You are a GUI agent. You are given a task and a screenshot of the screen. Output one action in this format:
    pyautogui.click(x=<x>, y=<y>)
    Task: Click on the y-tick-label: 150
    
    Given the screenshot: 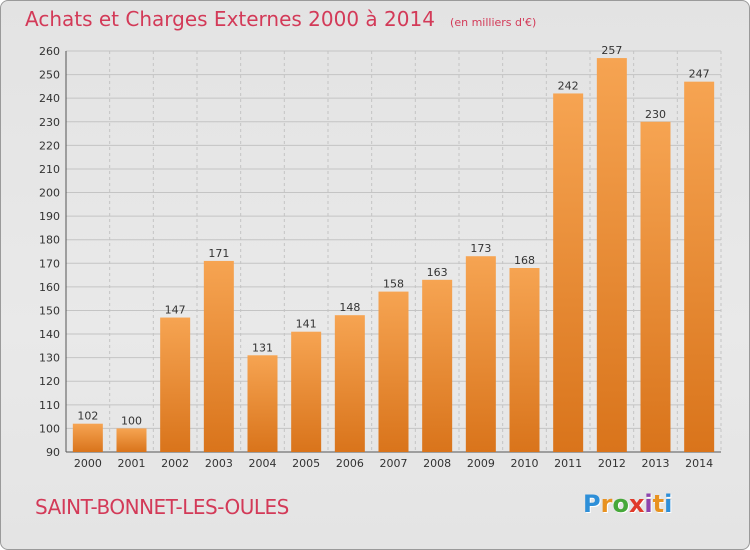 What is the action you would take?
    pyautogui.click(x=49, y=310)
    